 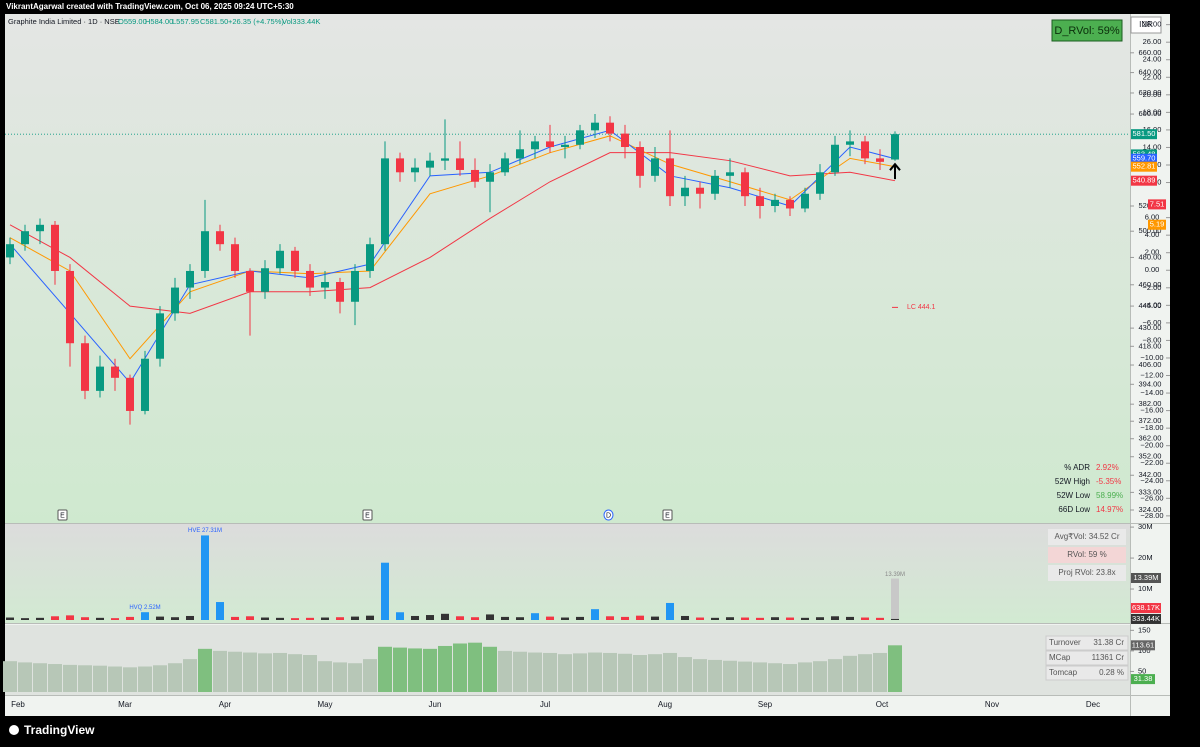 What do you see at coordinates (301, 21) in the screenshot?
I see `ohlc-volume: Vol333.44K` at bounding box center [301, 21].